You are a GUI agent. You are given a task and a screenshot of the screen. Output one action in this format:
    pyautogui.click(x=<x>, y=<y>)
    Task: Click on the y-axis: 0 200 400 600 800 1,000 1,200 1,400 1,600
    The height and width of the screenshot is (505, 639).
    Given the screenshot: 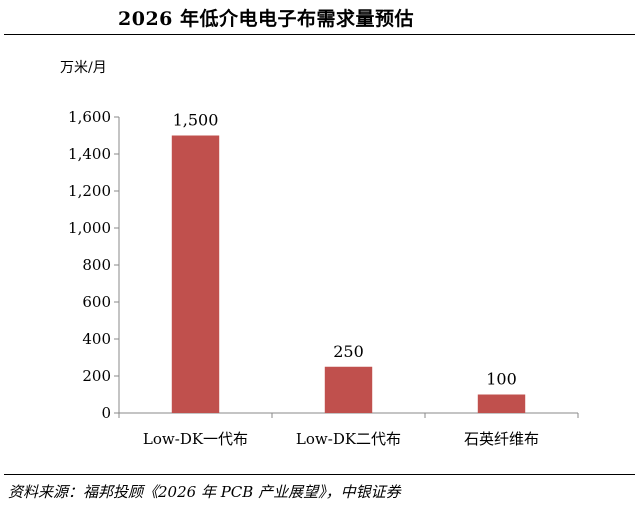 What is the action you would take?
    pyautogui.click(x=94, y=265)
    